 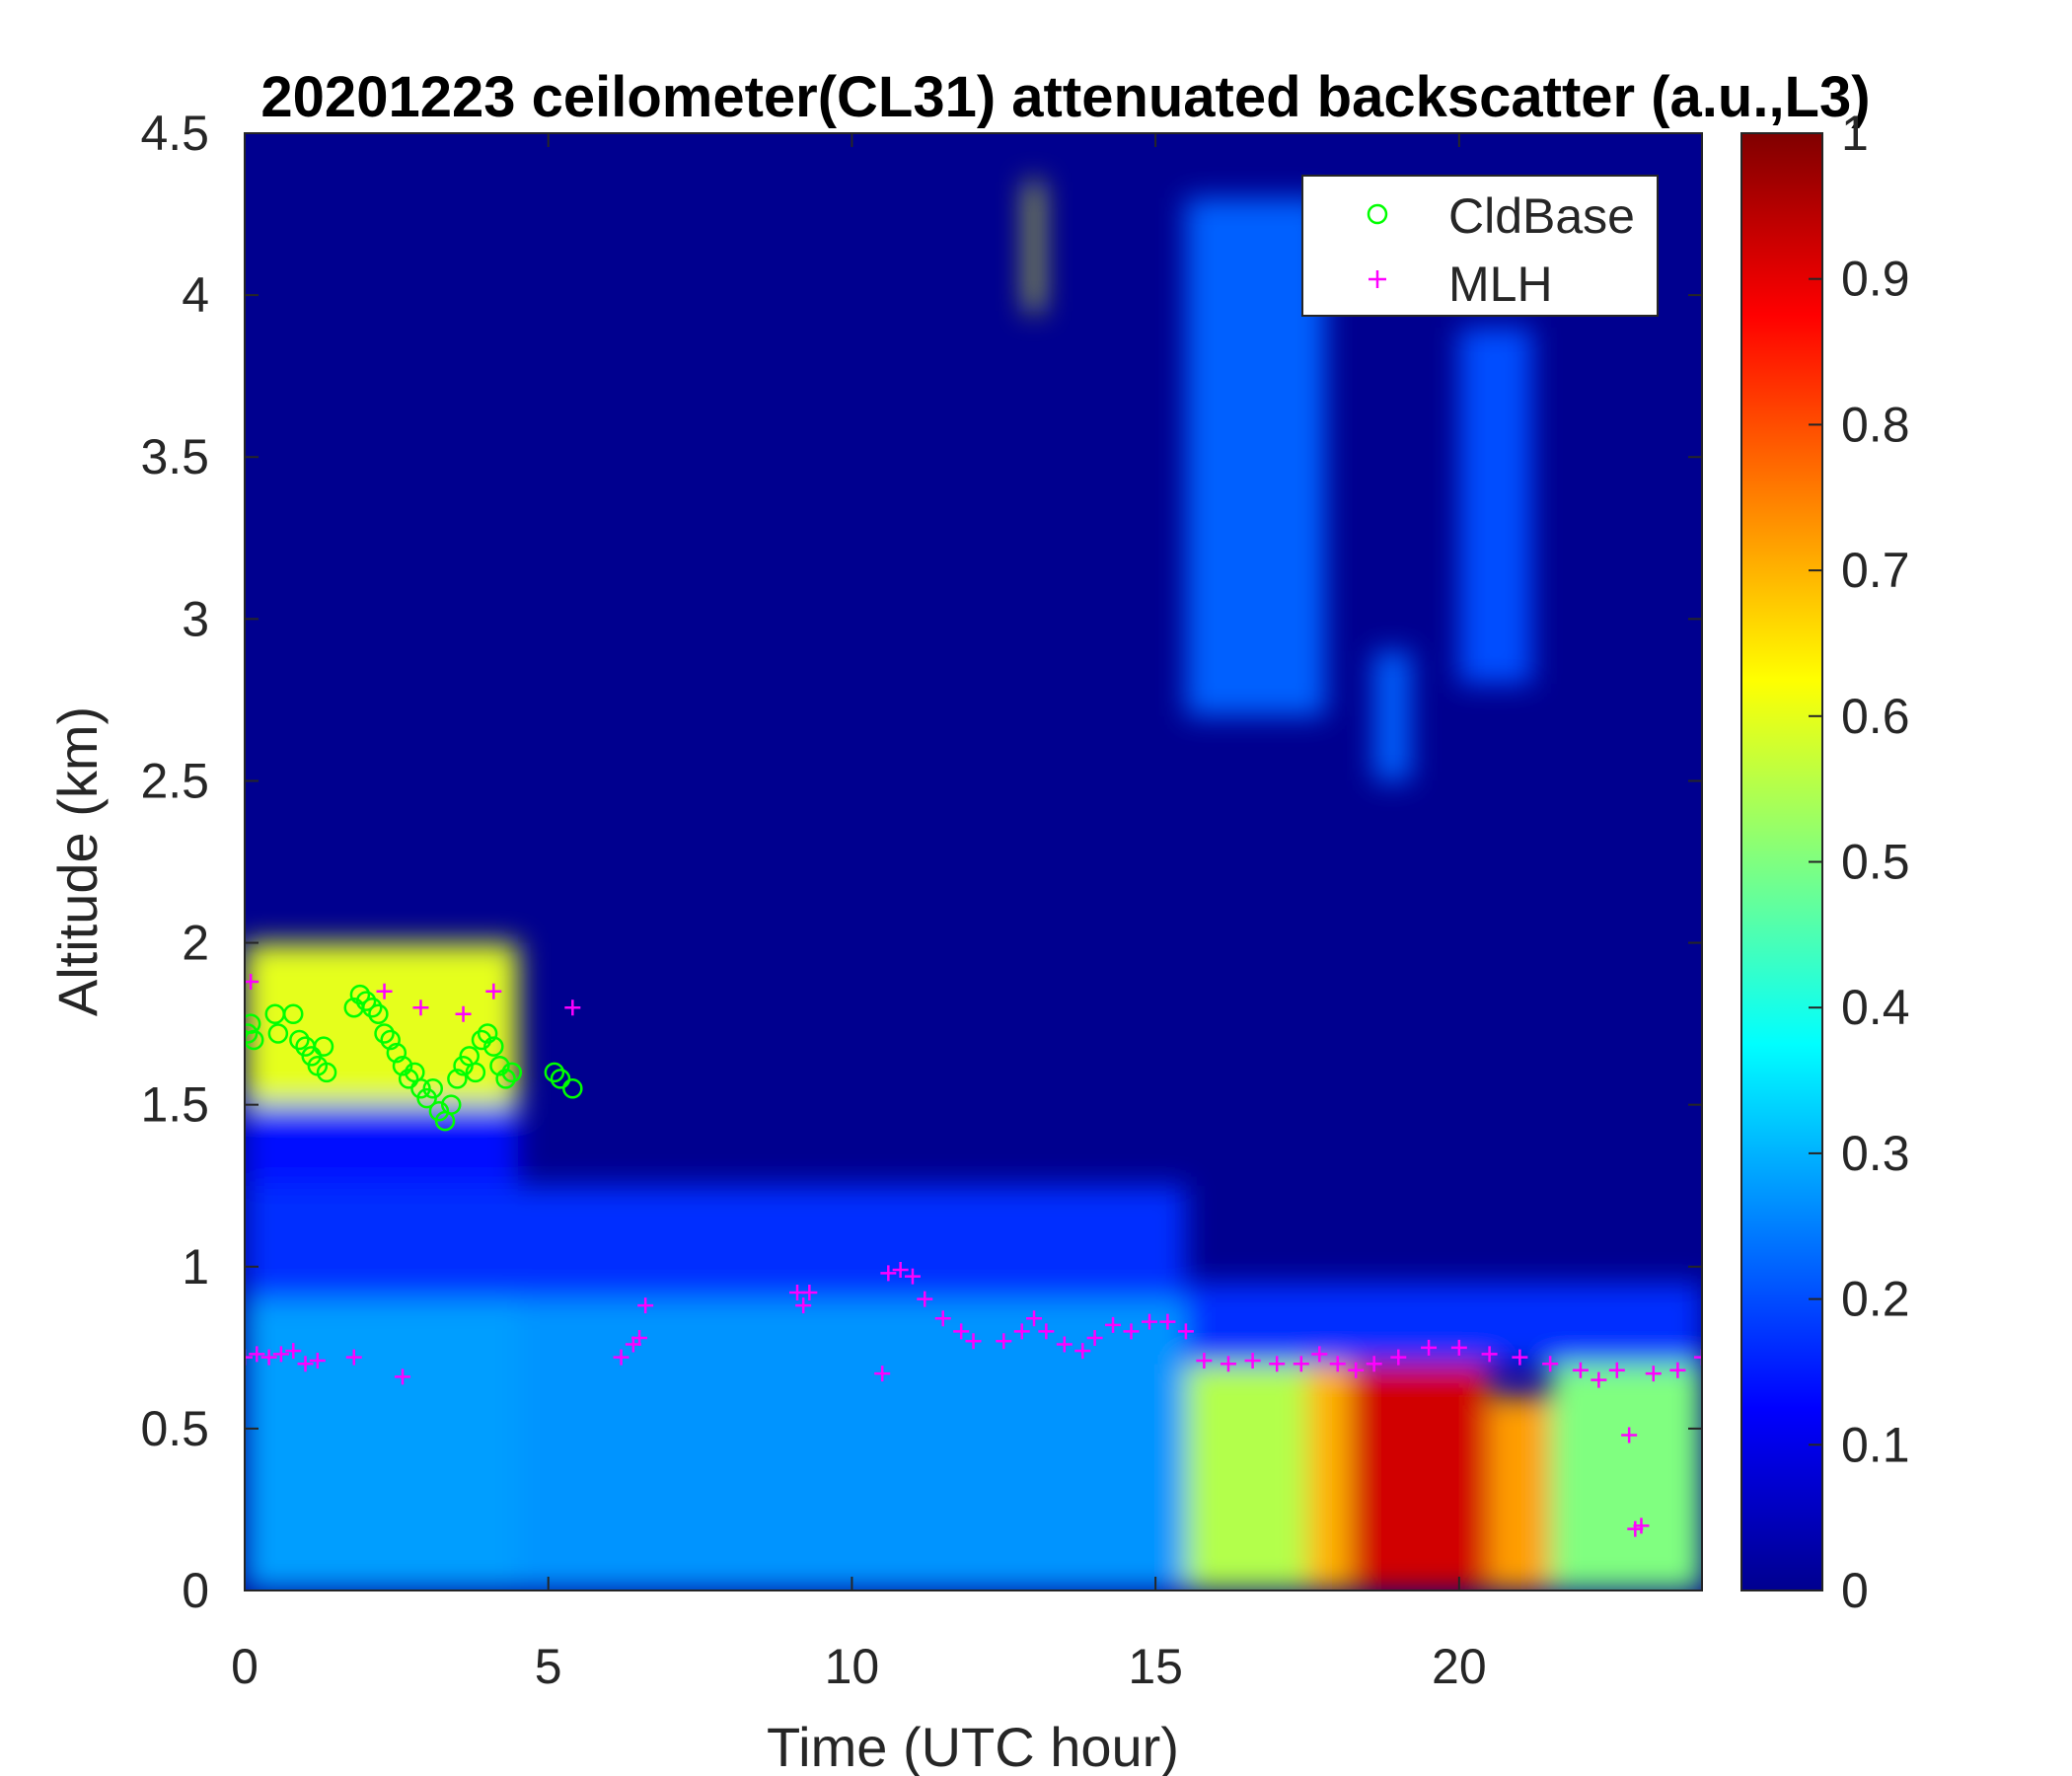 What do you see at coordinates (175, 1105) in the screenshot?
I see `y-tick-label: 1.5` at bounding box center [175, 1105].